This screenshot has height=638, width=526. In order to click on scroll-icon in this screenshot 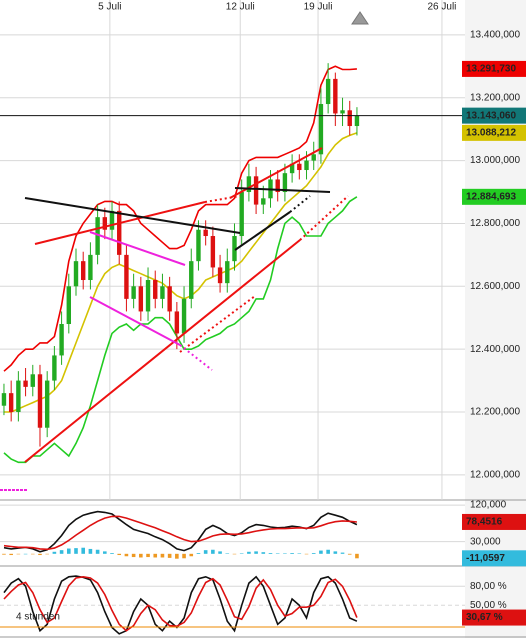, I will do `click(360, 18)`.